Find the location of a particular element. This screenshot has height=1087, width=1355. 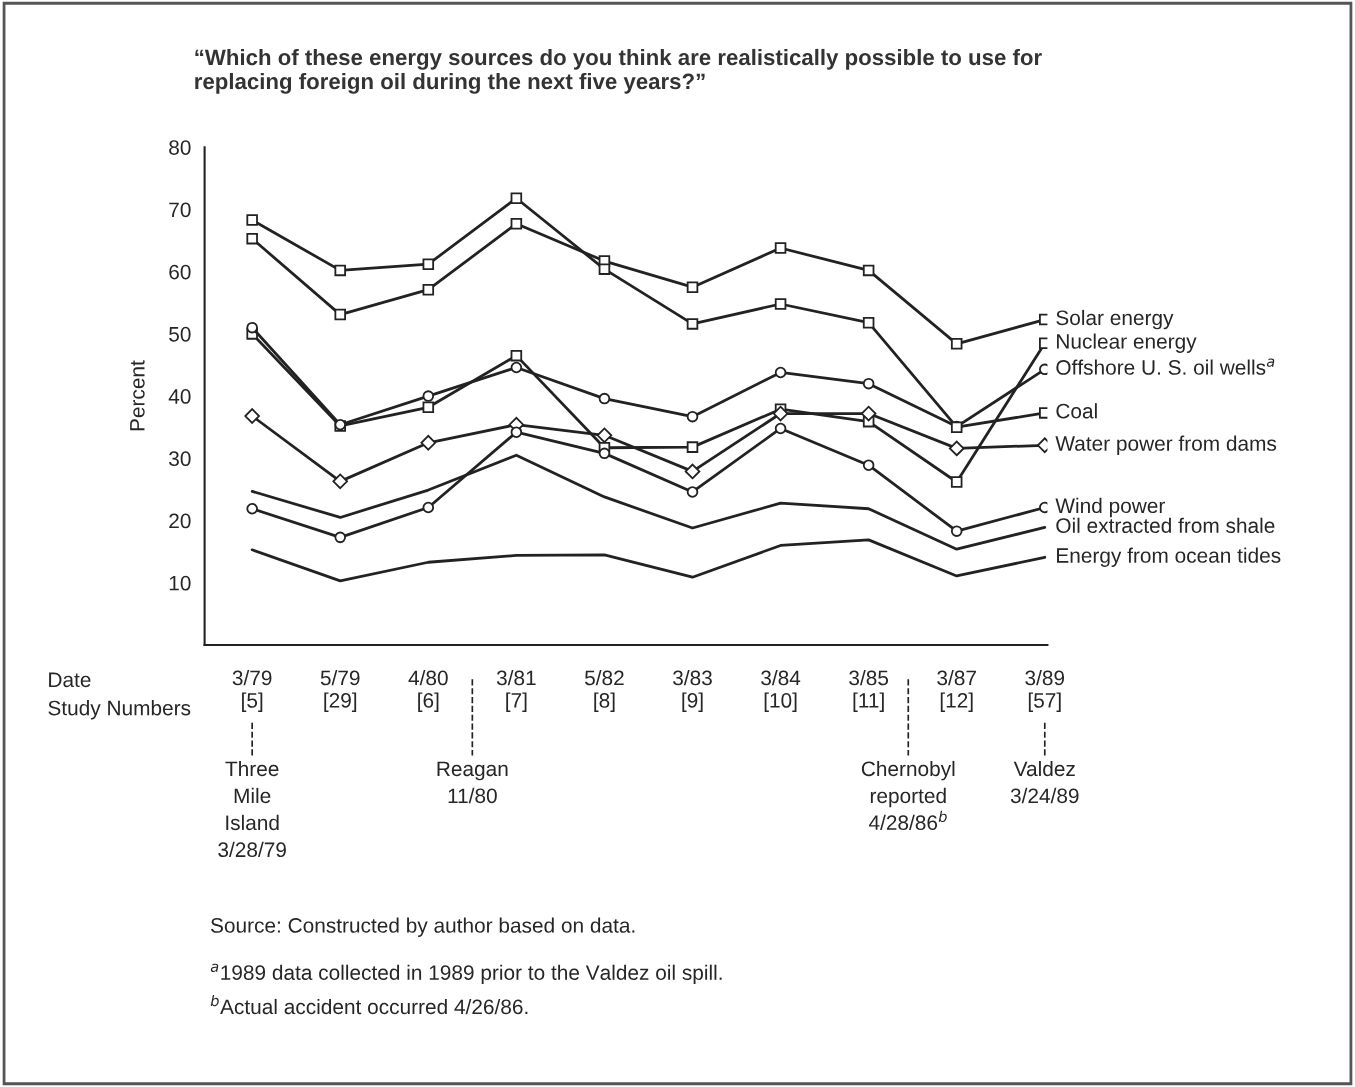

series-label: Wind power is located at coordinates (1110, 507).